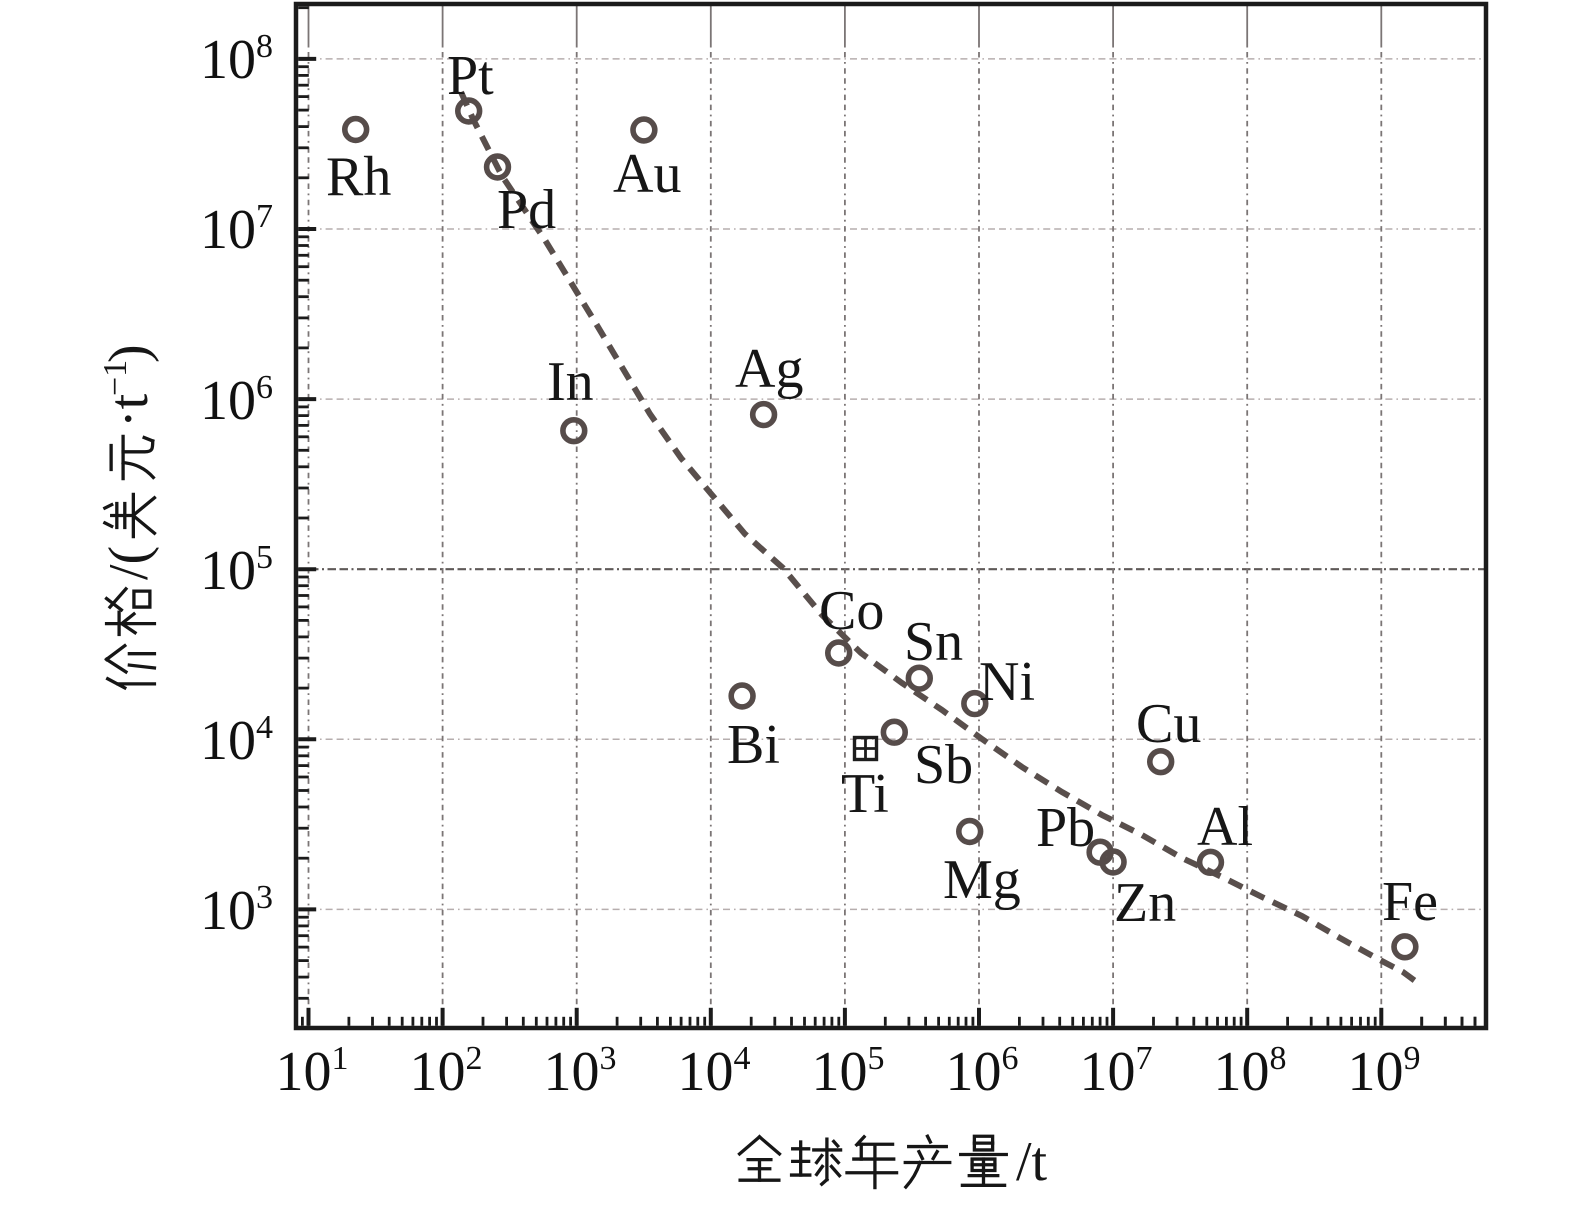 The width and height of the screenshot is (1575, 1207). I want to click on svg-text: ·t, so click(129, 410).